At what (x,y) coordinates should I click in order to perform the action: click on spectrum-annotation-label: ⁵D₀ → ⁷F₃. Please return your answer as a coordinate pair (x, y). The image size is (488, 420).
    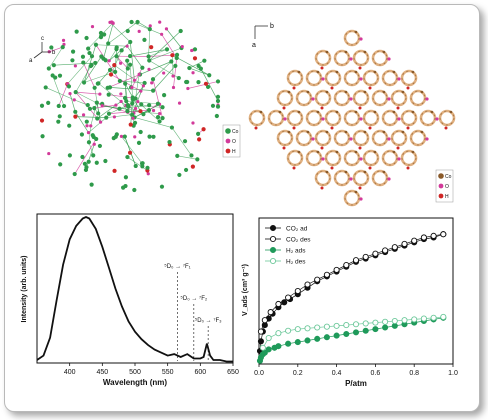
    Looking at the image, I should click on (208, 320).